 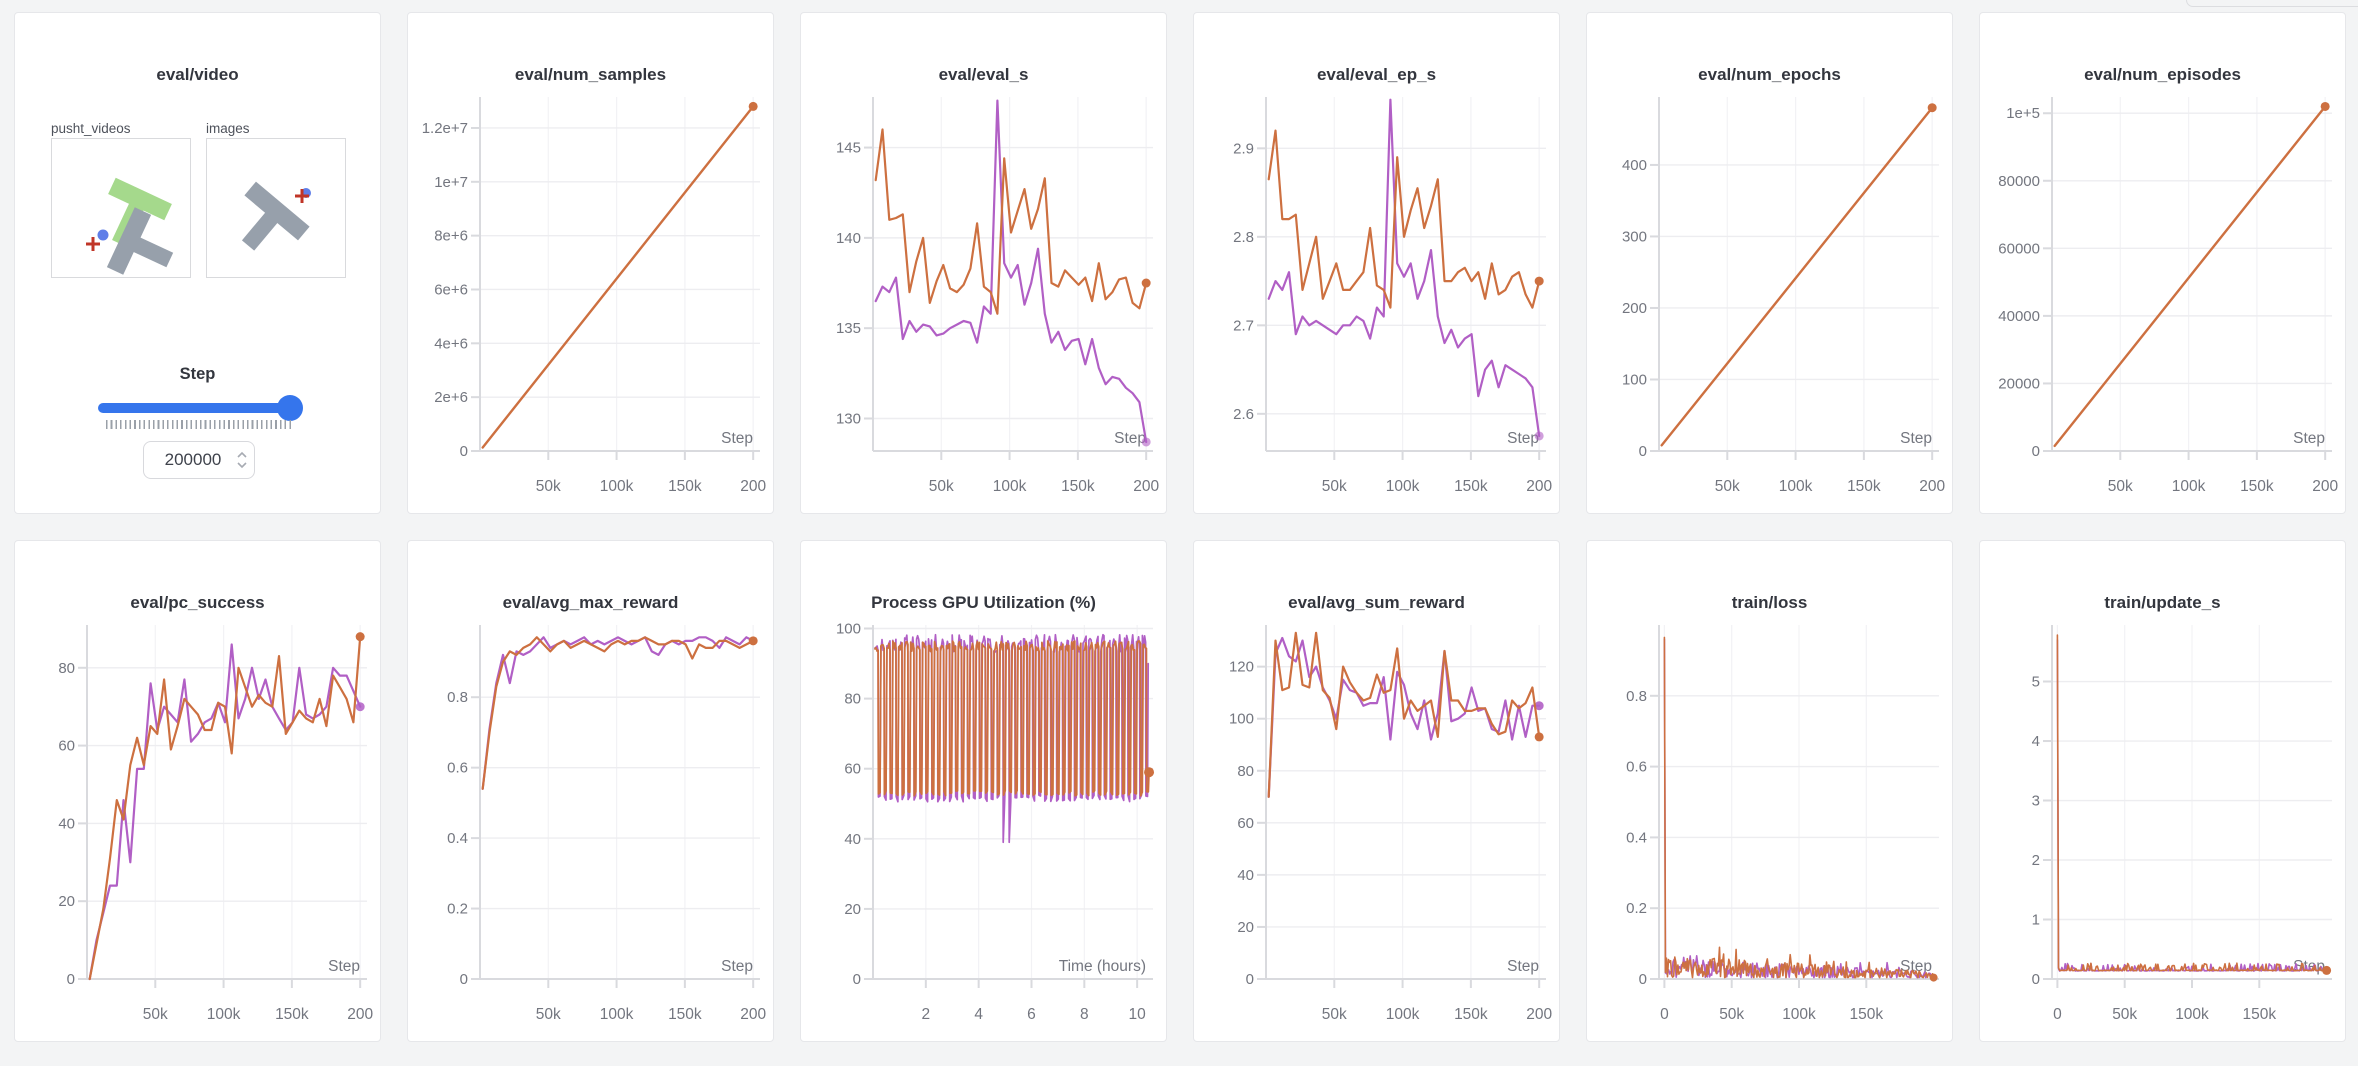 What do you see at coordinates (242, 454) in the screenshot?
I see `chevron-up-icon` at bounding box center [242, 454].